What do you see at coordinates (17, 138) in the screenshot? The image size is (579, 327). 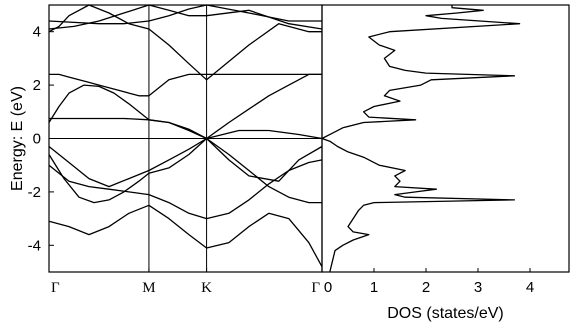 I see `y-axis-label: Energy: E (eV)` at bounding box center [17, 138].